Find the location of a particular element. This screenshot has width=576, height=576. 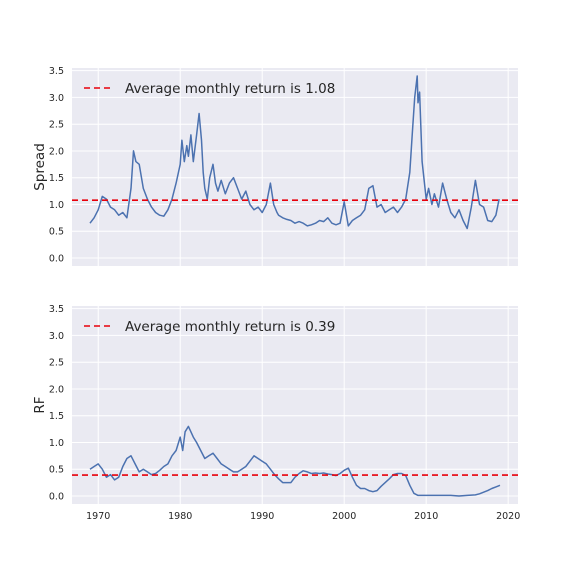

y-axis-label: Spread is located at coordinates (40, 167).